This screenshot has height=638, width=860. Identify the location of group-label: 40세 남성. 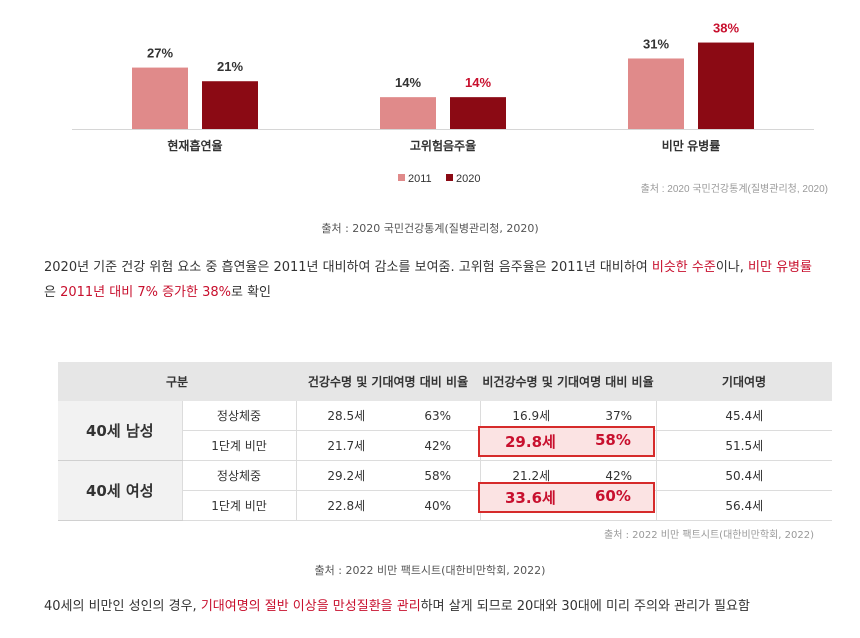
(120, 431).